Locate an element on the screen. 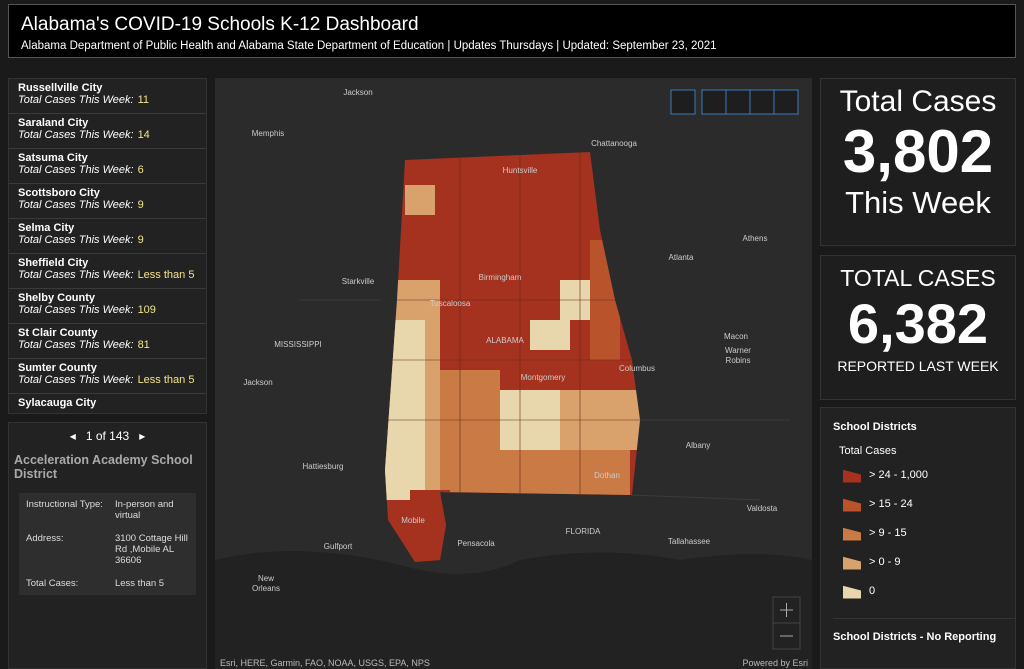  map-label: Montgomery is located at coordinates (543, 377).